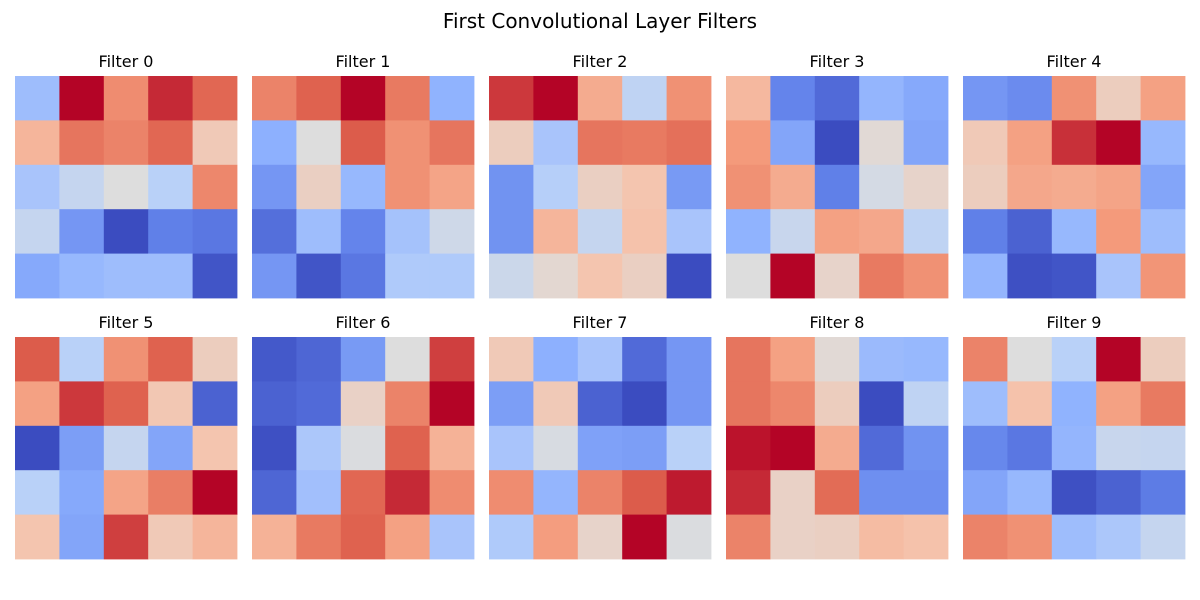 The image size is (1200, 600). I want to click on filter-panel: Filter 6, so click(363, 436).